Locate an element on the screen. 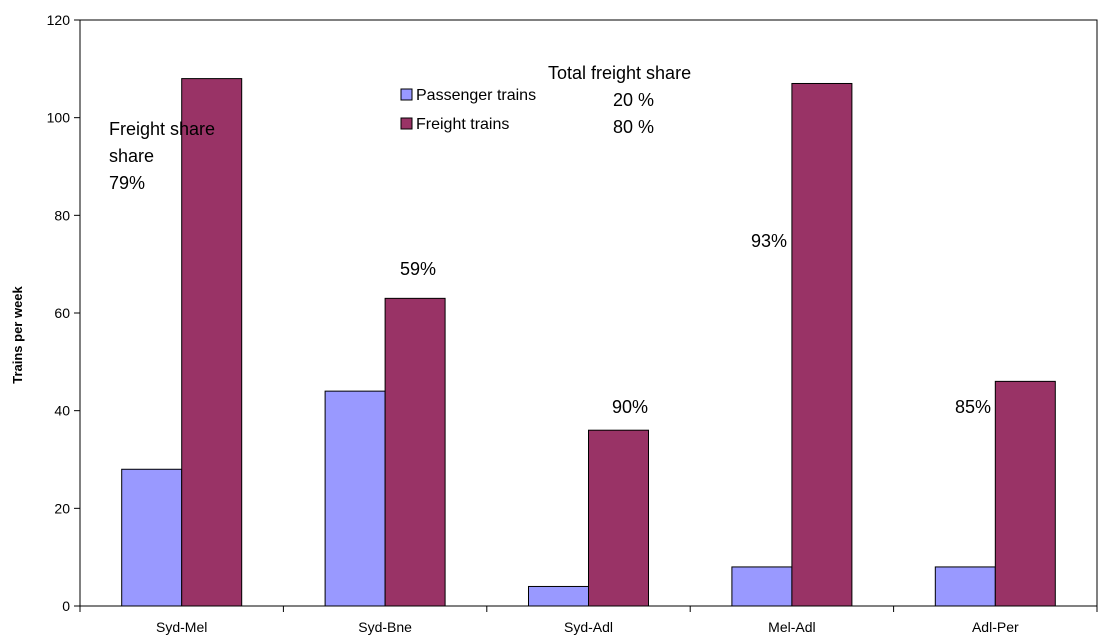  freight-share-value-syd-mel: 79% is located at coordinates (127, 183).